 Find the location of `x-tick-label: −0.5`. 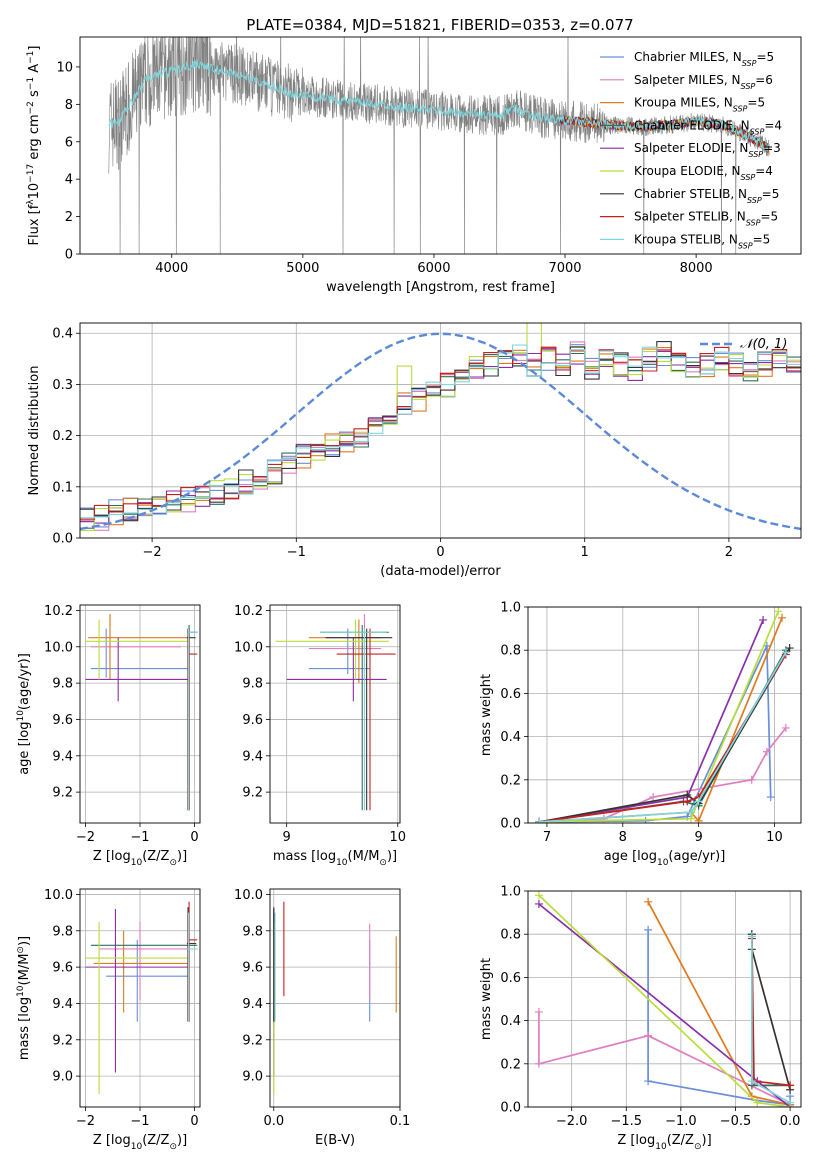

x-tick-label: −0.5 is located at coordinates (736, 1121).